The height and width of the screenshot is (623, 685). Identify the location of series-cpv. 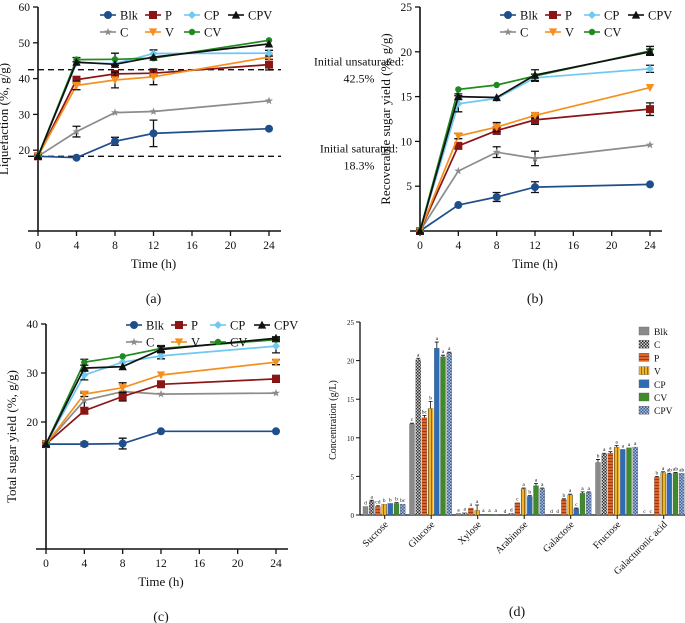
(161, 390).